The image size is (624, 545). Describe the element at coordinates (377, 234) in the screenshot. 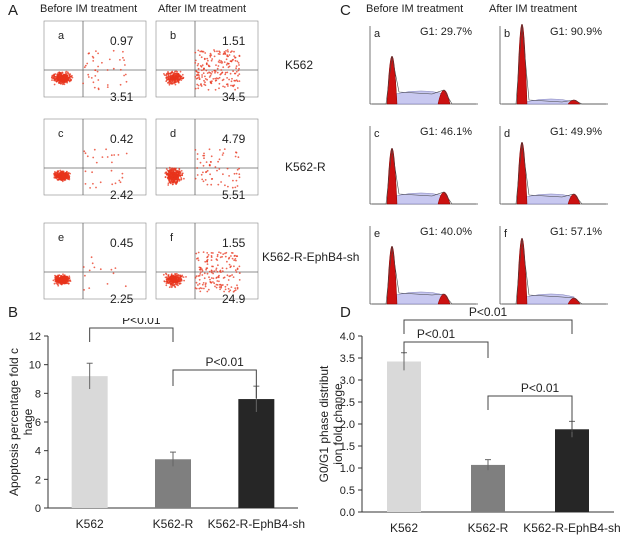

I see `cycle-sublabel-e: e` at that location.